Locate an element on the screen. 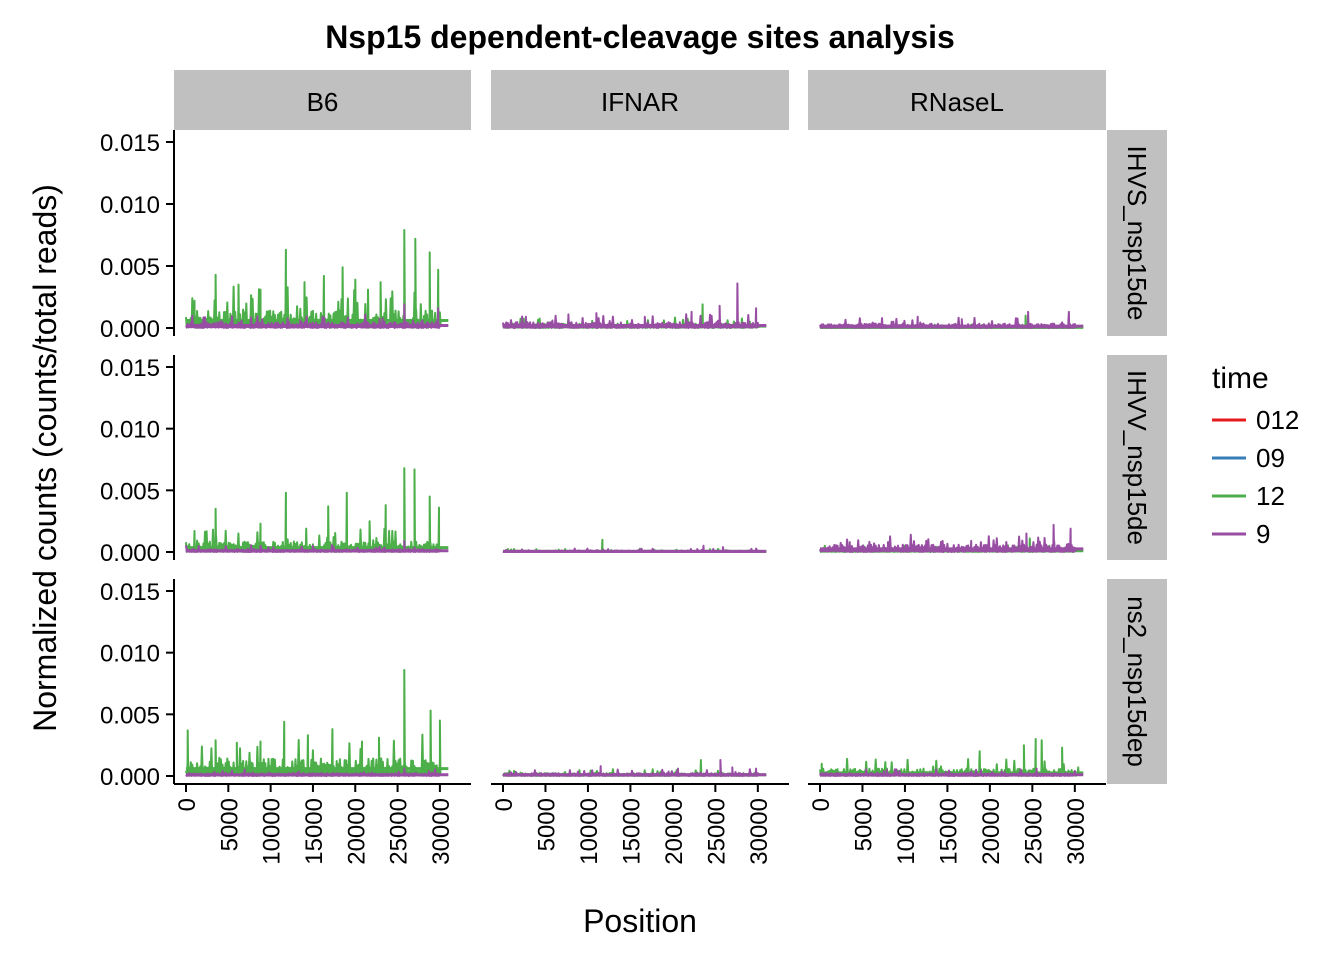 The image size is (1344, 960). y-axis-title: Normalized counts (counts/total reads) is located at coordinates (45, 458).